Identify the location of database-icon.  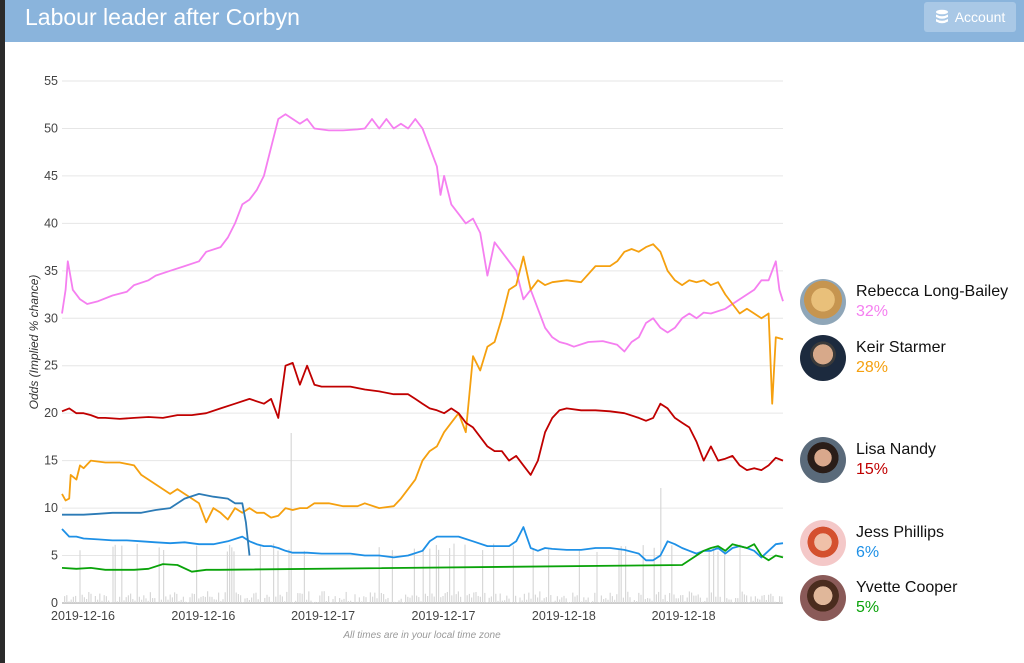
(942, 17).